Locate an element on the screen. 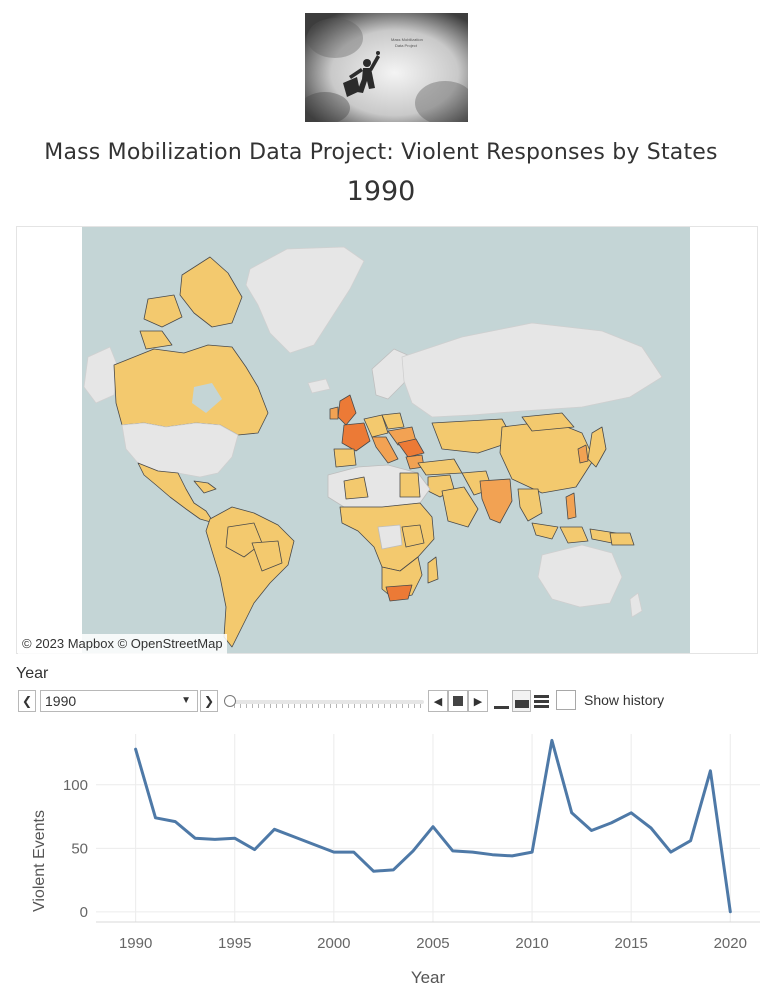  pause-button is located at coordinates (458, 701).